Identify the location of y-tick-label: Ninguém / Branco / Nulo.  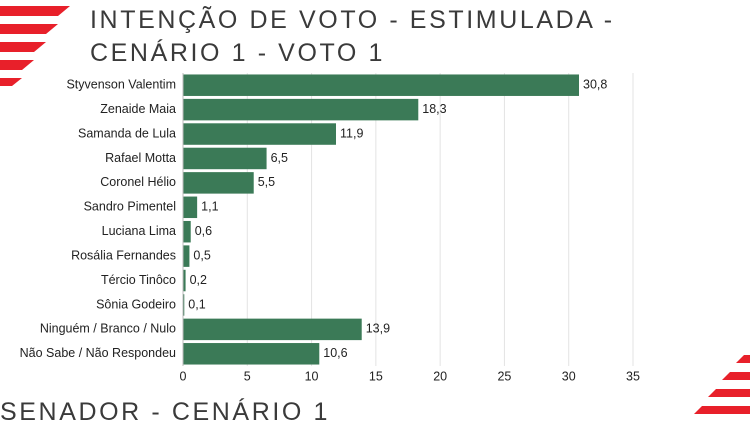
(108, 329).